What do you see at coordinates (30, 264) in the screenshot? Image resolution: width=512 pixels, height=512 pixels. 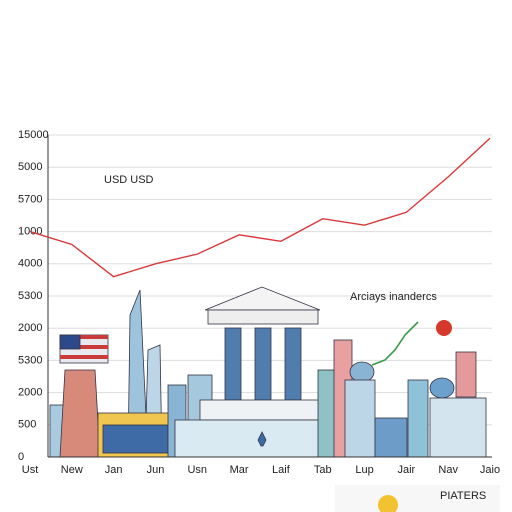 I see `y-tick-label: 4000` at bounding box center [30, 264].